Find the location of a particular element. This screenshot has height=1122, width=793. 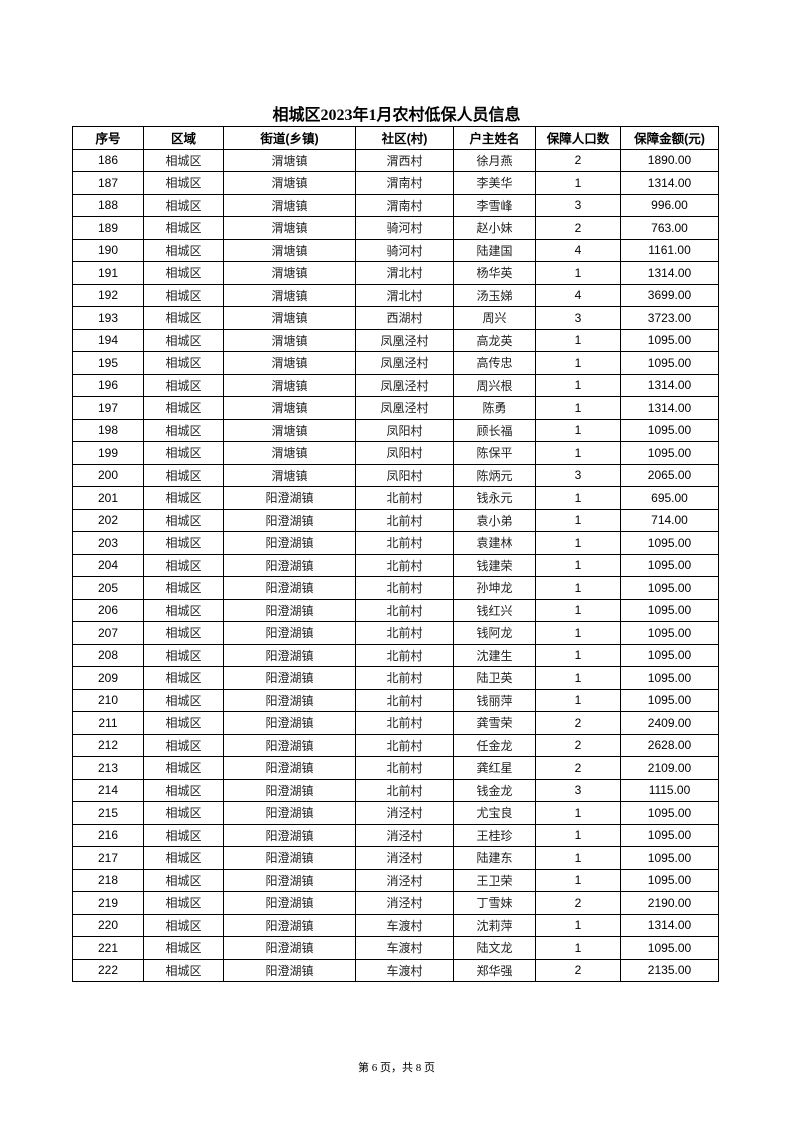

table-row: 186 相城区 渭塘镇 渭西村 徐月燕 2 1890.00 is located at coordinates (395, 160).